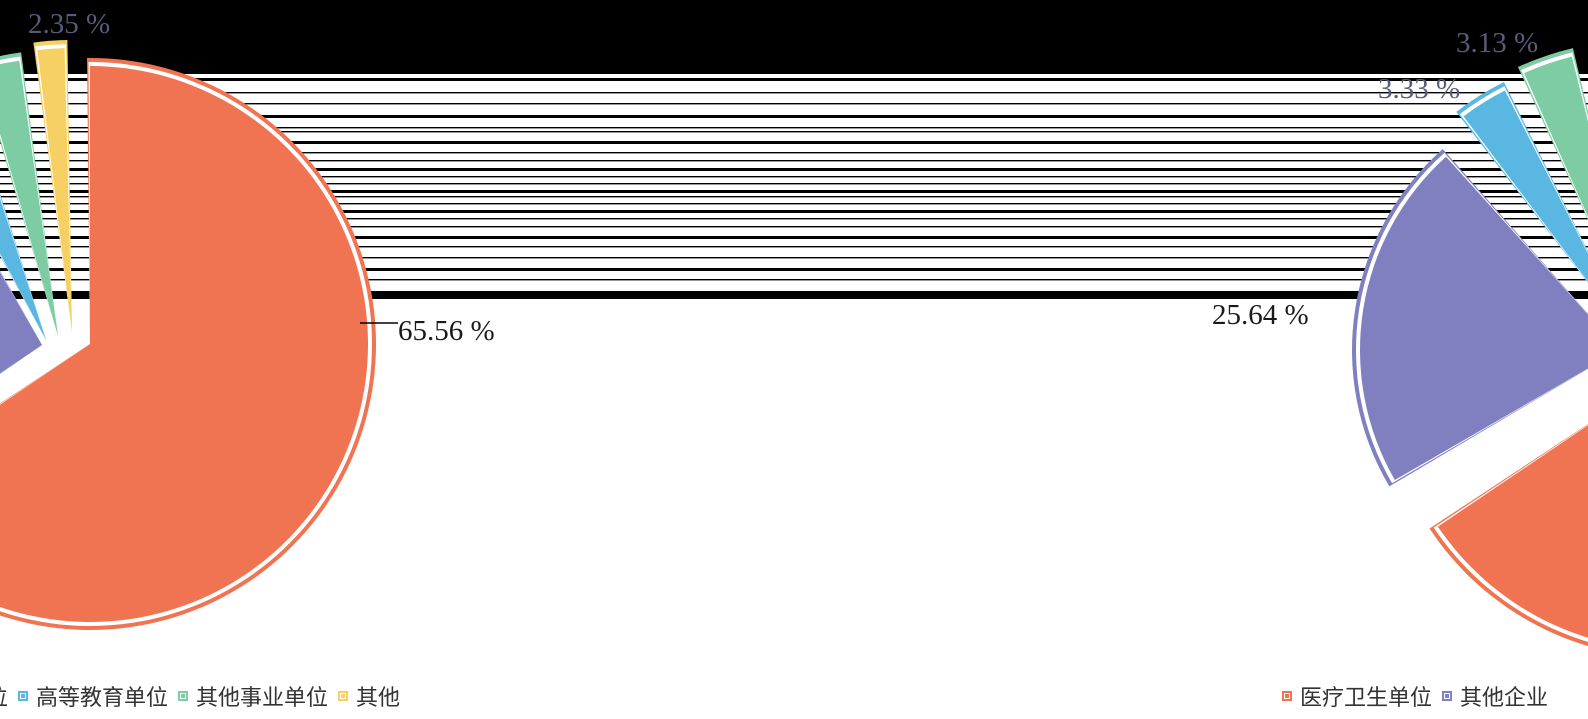 The height and width of the screenshot is (719, 1588). What do you see at coordinates (1497, 43) in the screenshot?
I see `slice-label-3-13: 3.13 %` at bounding box center [1497, 43].